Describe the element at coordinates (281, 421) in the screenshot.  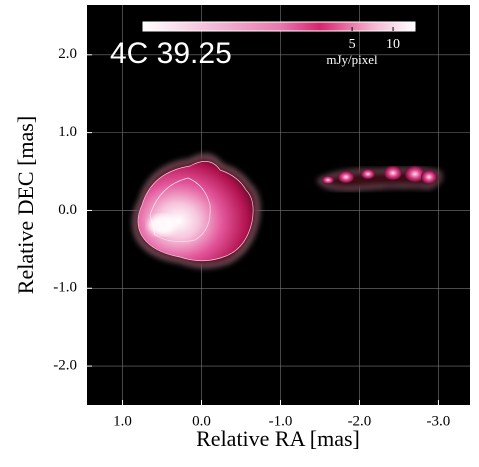
I see `x-tick-label: -1.0` at that location.